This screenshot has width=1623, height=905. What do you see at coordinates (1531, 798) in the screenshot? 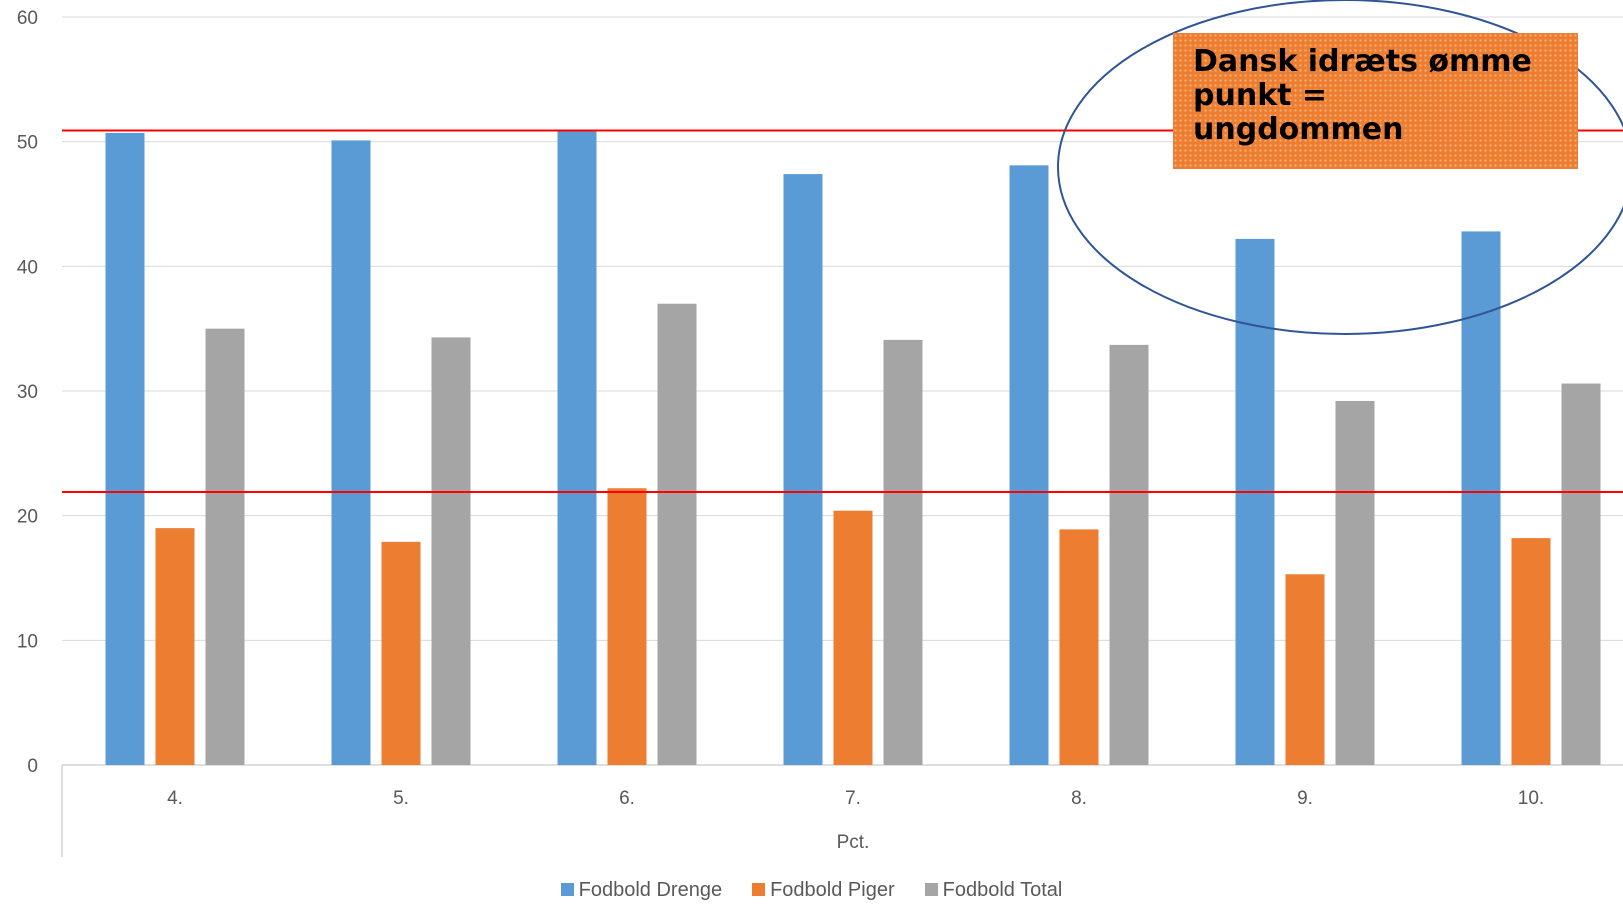
I see `x-tick-label: 10.` at bounding box center [1531, 798].